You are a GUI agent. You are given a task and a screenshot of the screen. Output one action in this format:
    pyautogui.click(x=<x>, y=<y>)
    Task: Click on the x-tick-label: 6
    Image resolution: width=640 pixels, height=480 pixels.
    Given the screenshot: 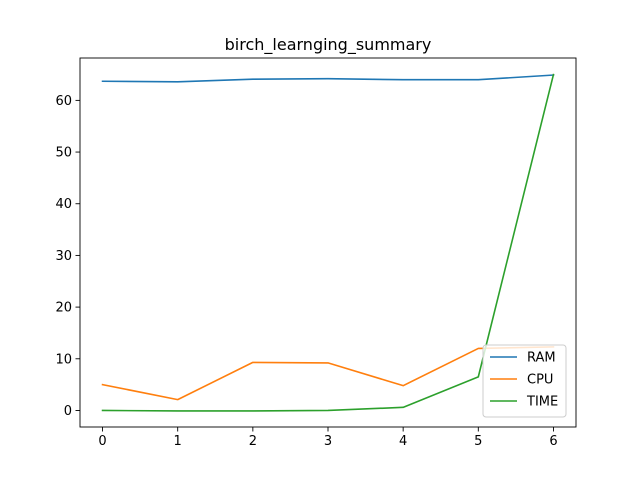 What is the action you would take?
    pyautogui.click(x=553, y=441)
    